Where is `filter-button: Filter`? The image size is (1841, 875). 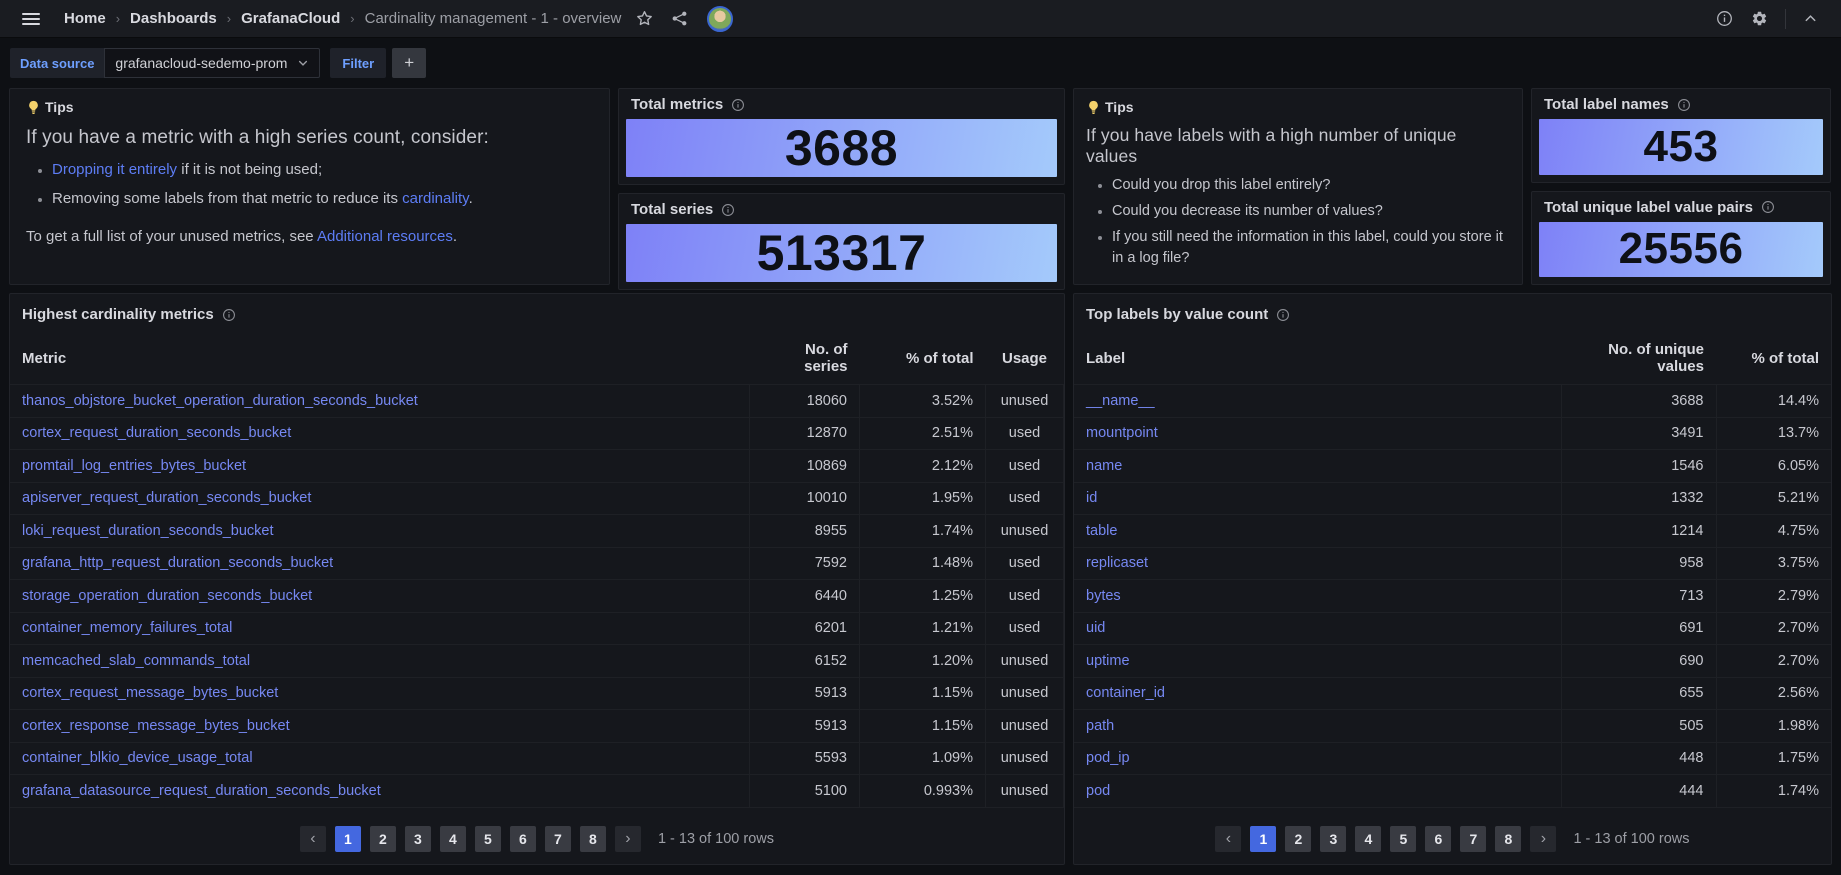 filter-button: Filter is located at coordinates (358, 63).